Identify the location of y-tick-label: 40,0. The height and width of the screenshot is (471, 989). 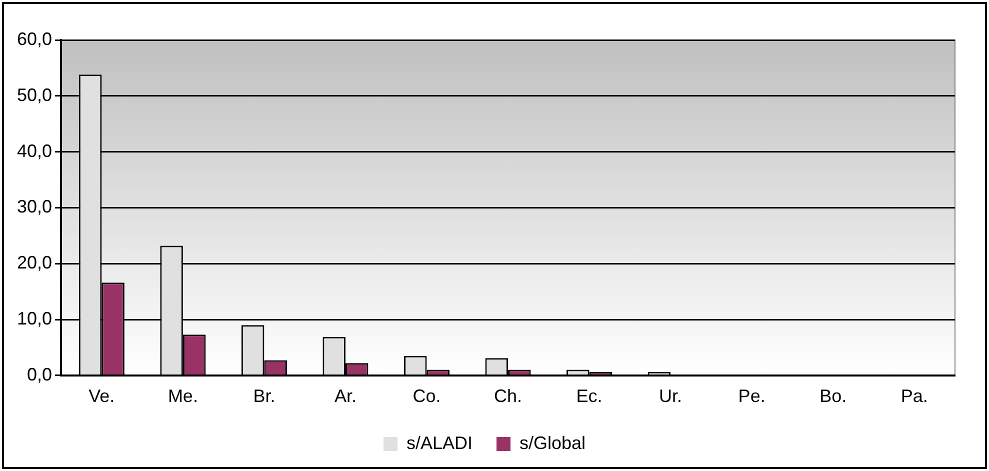
(34, 150).